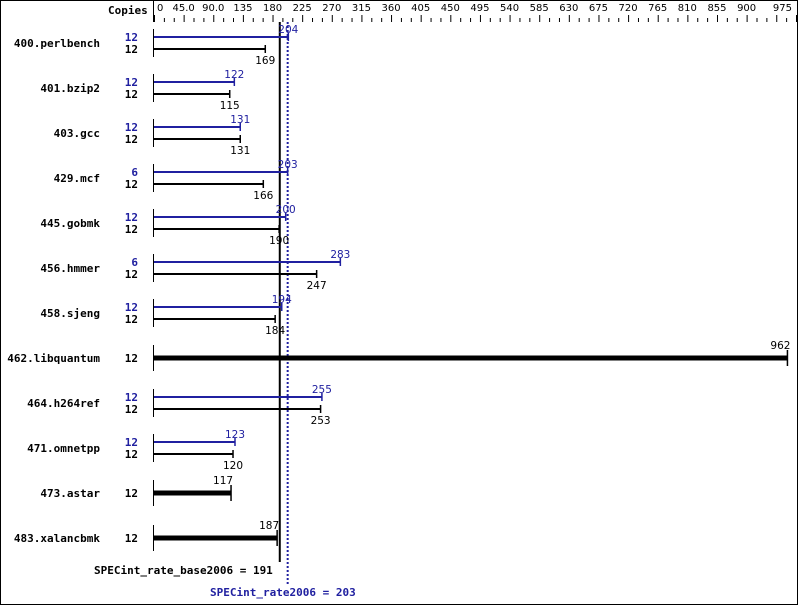  What do you see at coordinates (183, 570) in the screenshot?
I see `base-summary: SPECint_rate_base2006 = 191` at bounding box center [183, 570].